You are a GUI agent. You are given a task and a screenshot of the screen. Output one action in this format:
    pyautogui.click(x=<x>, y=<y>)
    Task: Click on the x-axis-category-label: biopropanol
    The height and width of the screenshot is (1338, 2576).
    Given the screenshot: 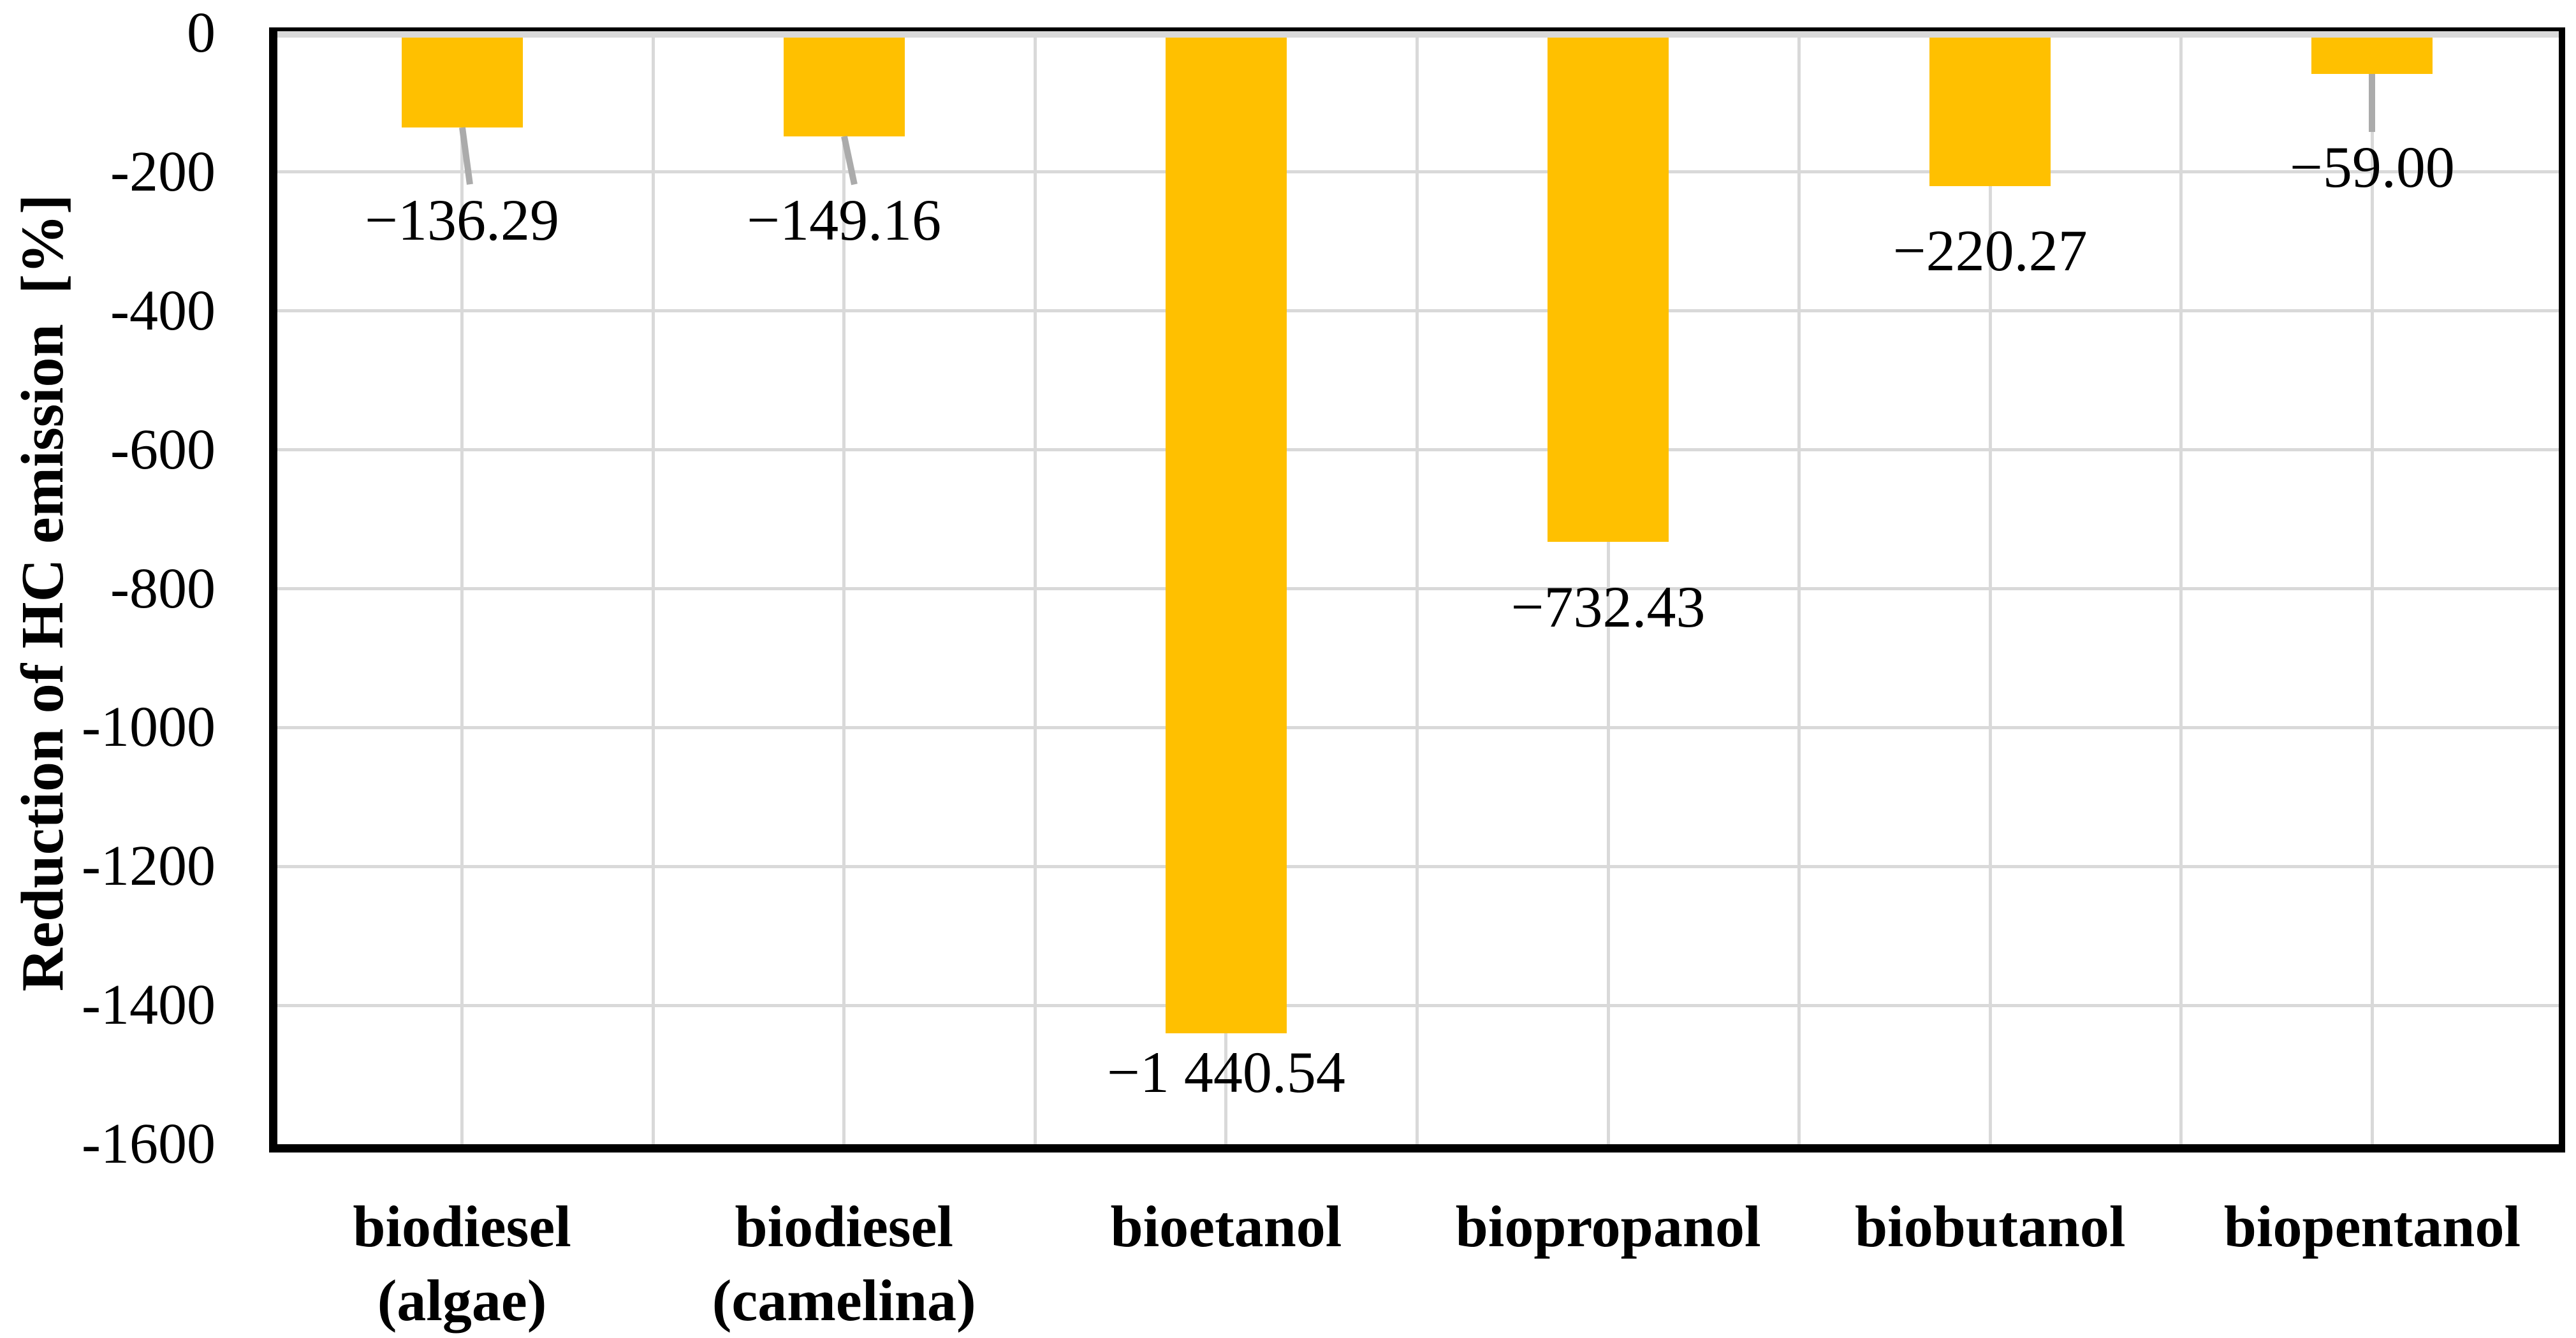 What is the action you would take?
    pyautogui.click(x=1608, y=1226)
    